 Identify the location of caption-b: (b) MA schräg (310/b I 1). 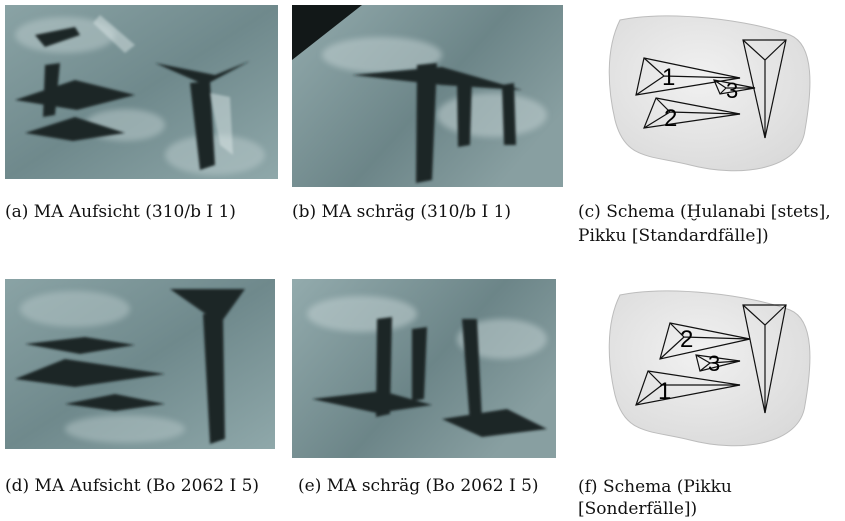
(402, 212).